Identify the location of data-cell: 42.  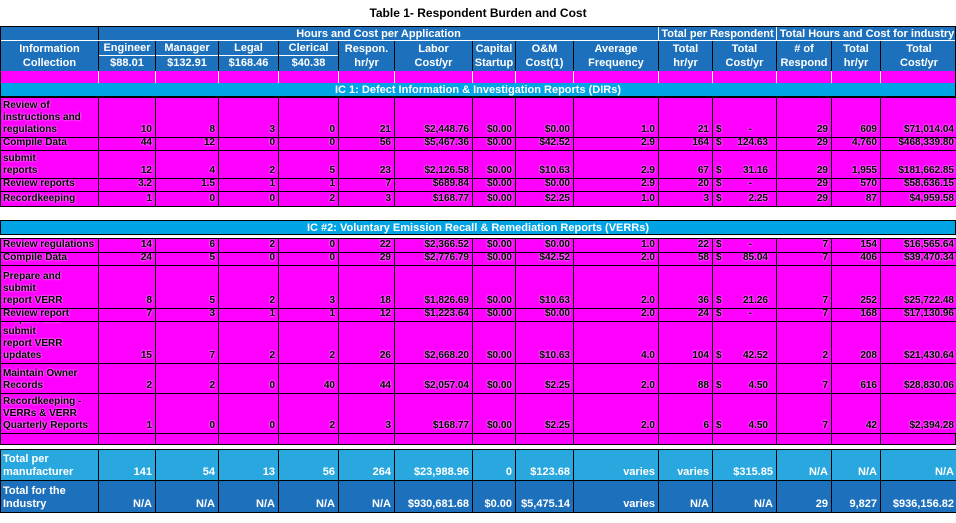
(856, 414).